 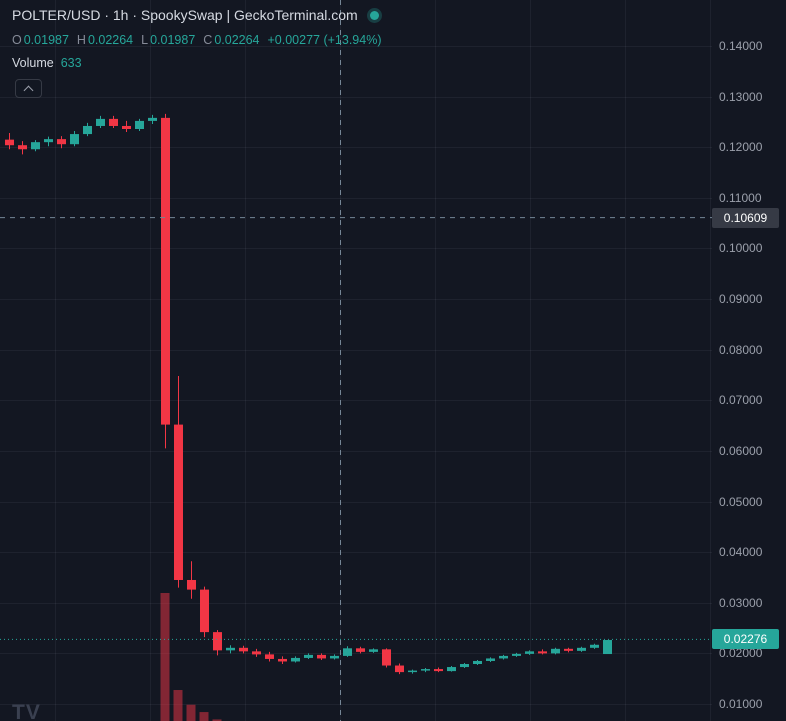 What do you see at coordinates (741, 501) in the screenshot?
I see `price-tick-label: 0.05000` at bounding box center [741, 501].